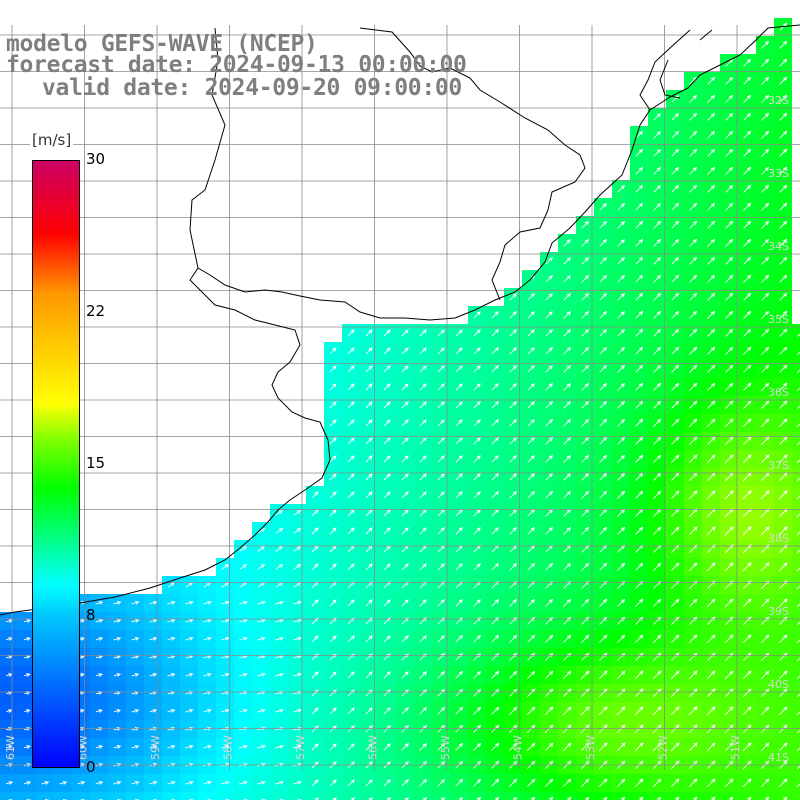 This screenshot has width=800, height=800. I want to click on colorbar-tick-15: 15, so click(96, 463).